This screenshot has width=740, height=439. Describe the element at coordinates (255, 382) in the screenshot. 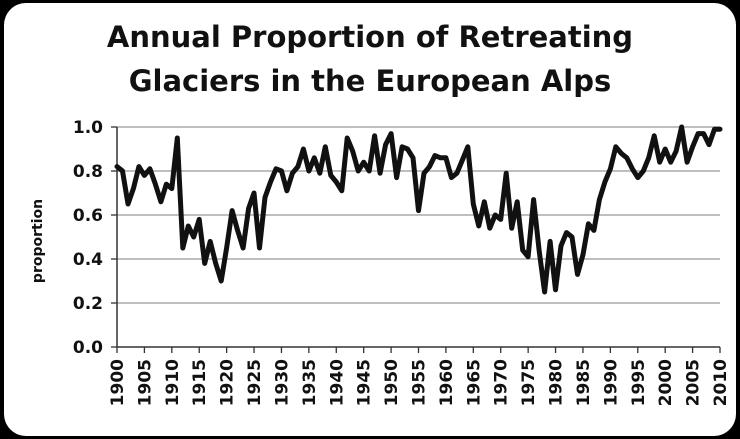

I see `x-tick-label: 1925` at that location.